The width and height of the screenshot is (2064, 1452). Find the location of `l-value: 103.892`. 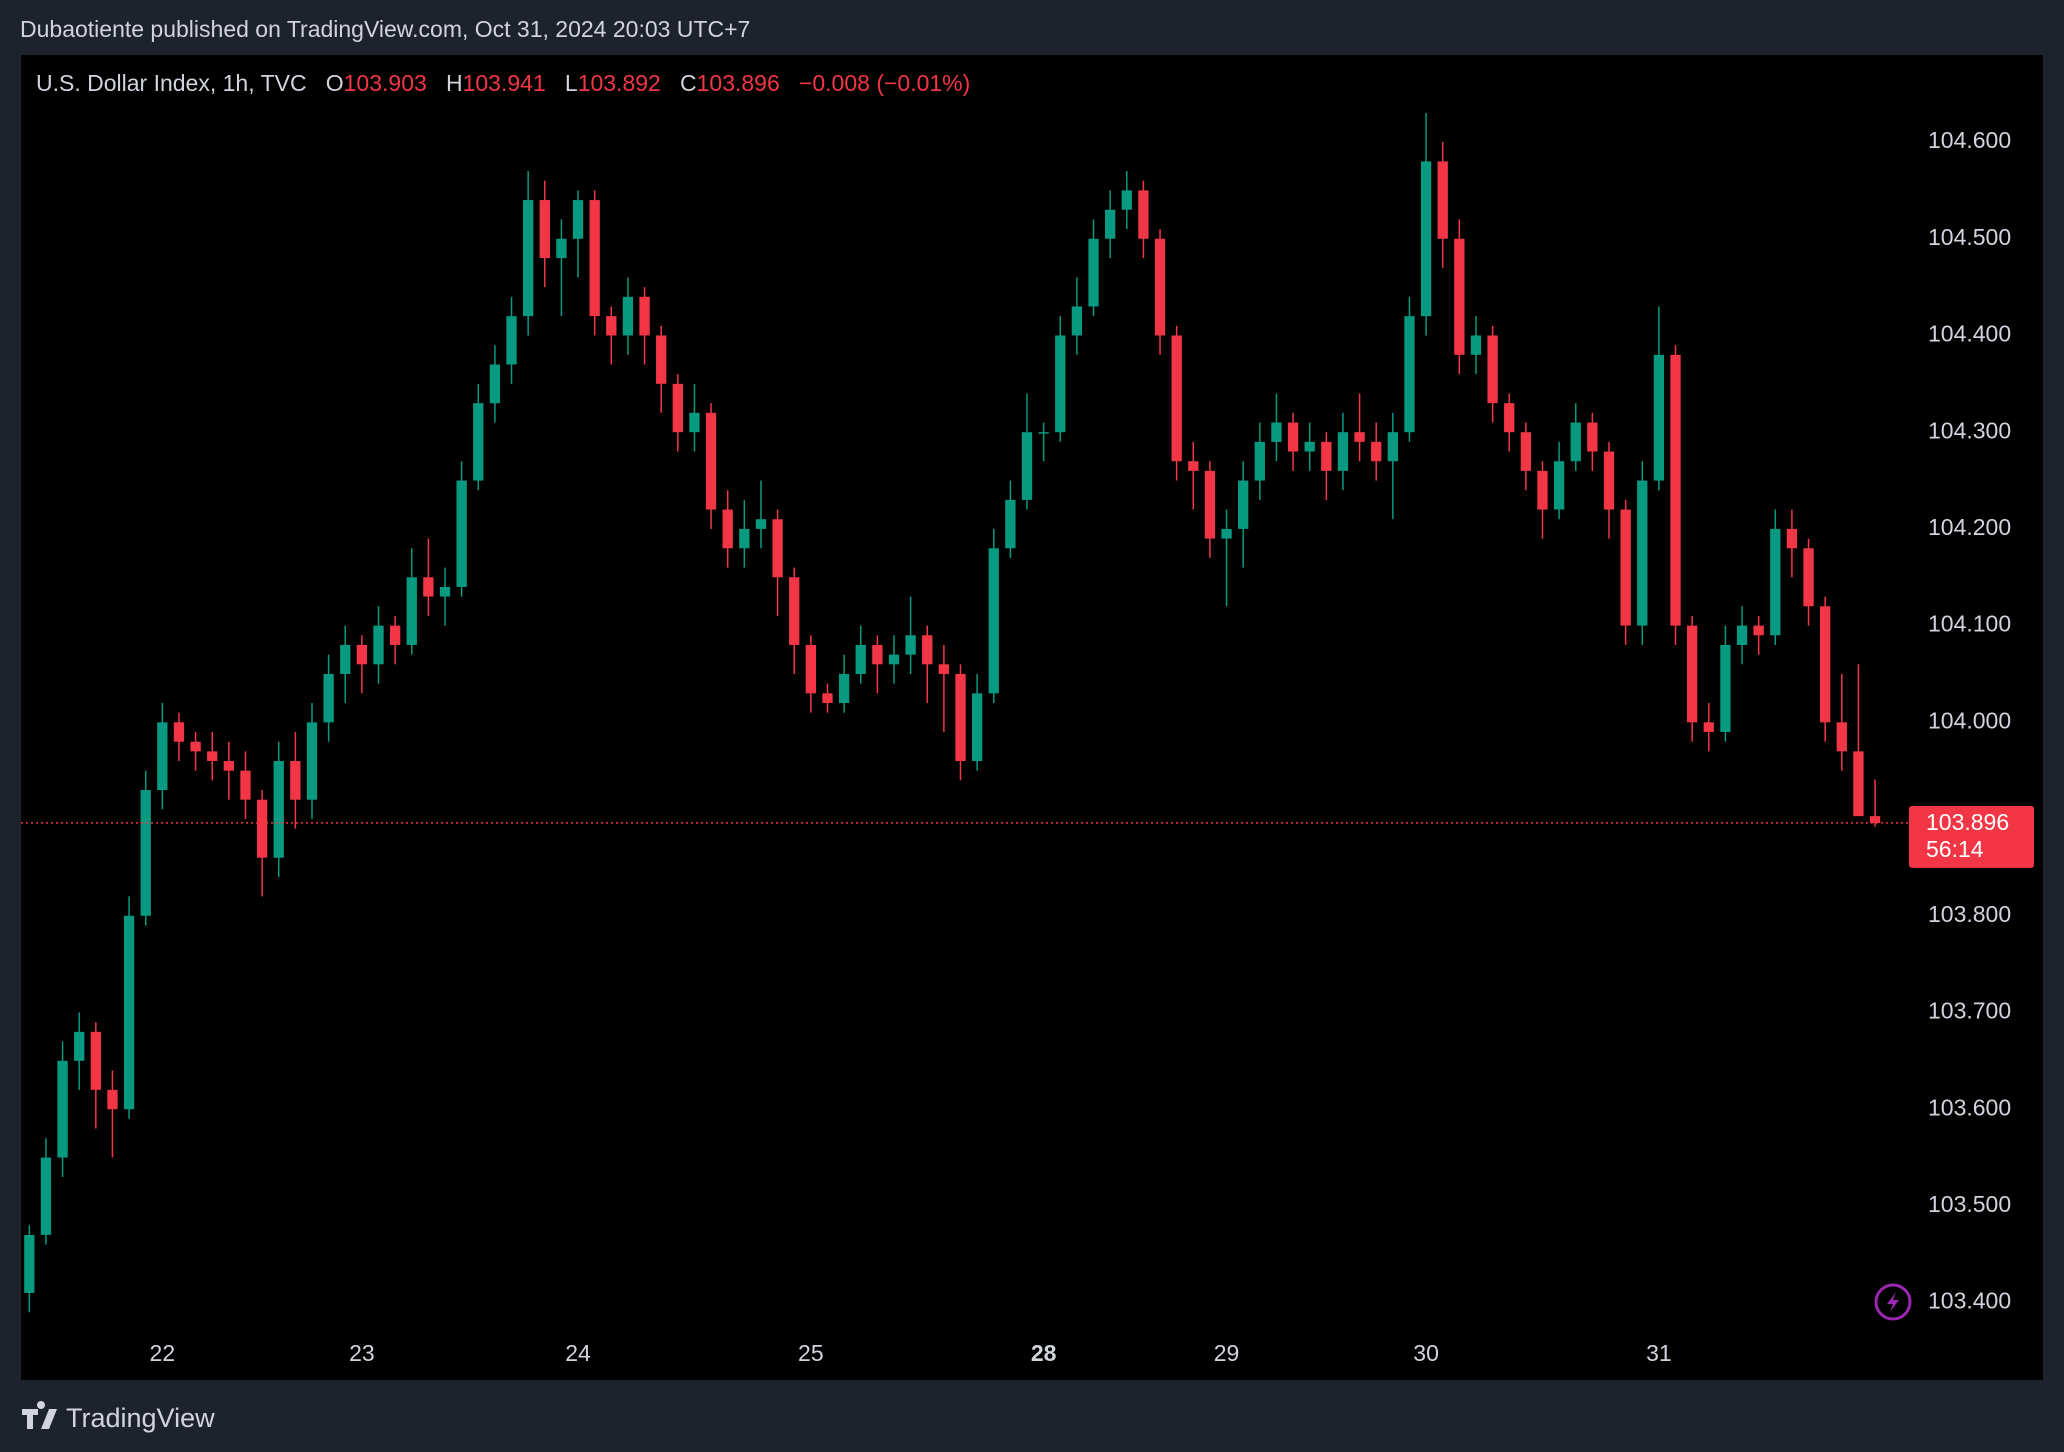

l-value: 103.892 is located at coordinates (619, 83).